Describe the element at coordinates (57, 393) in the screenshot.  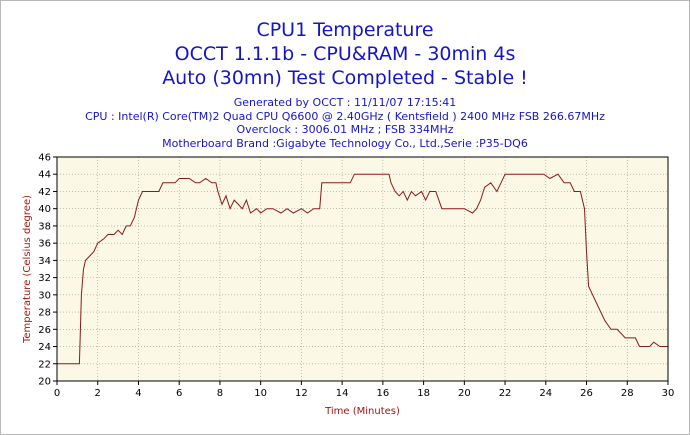
I see `x-tick-label: 0` at that location.